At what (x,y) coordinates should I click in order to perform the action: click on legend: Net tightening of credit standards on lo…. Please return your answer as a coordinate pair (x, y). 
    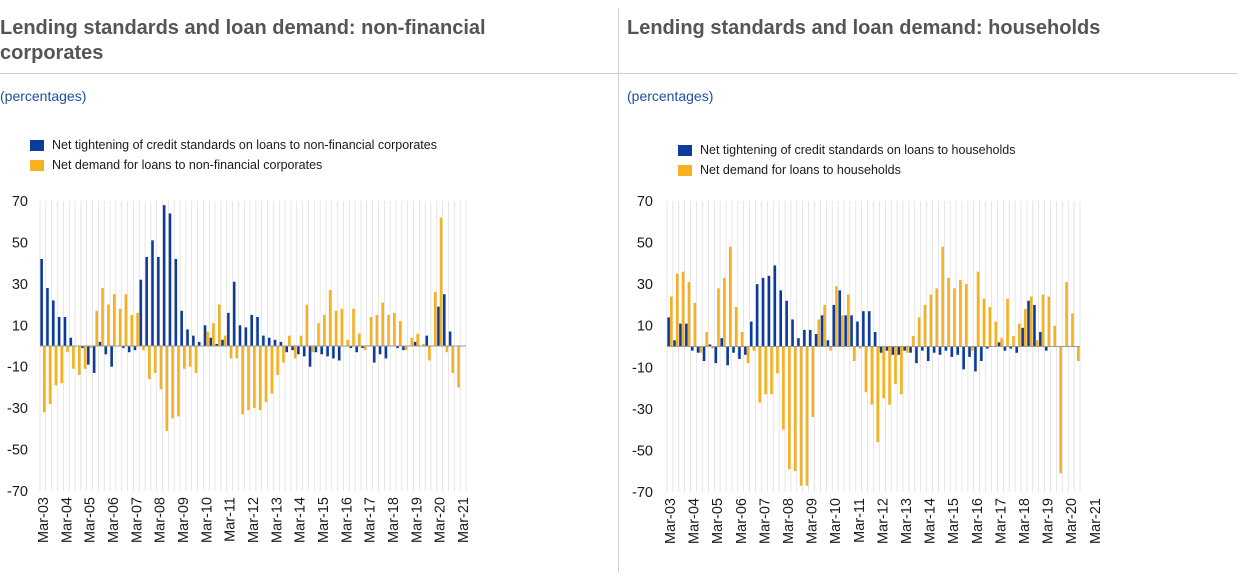
    Looking at the image, I should click on (847, 160).